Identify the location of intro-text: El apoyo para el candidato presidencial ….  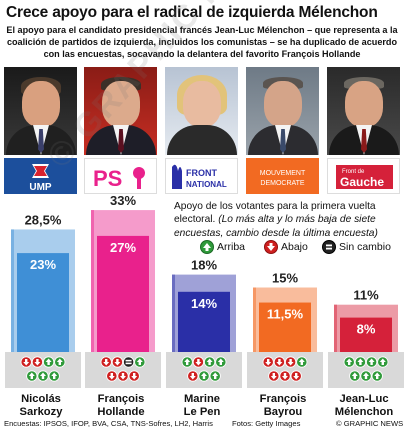
(202, 42).